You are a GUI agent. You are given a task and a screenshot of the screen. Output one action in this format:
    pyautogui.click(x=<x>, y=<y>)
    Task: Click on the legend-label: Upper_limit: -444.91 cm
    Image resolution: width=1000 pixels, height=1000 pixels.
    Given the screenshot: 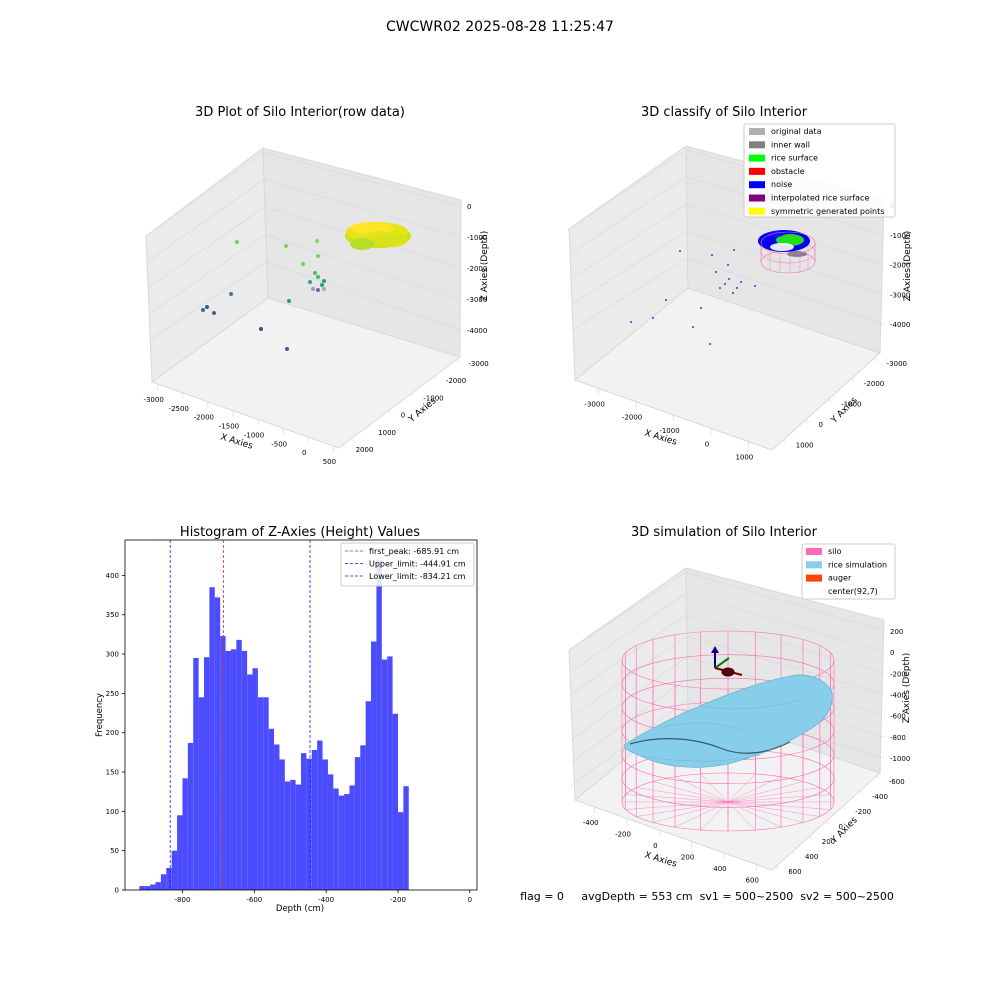 What is the action you would take?
    pyautogui.click(x=417, y=564)
    